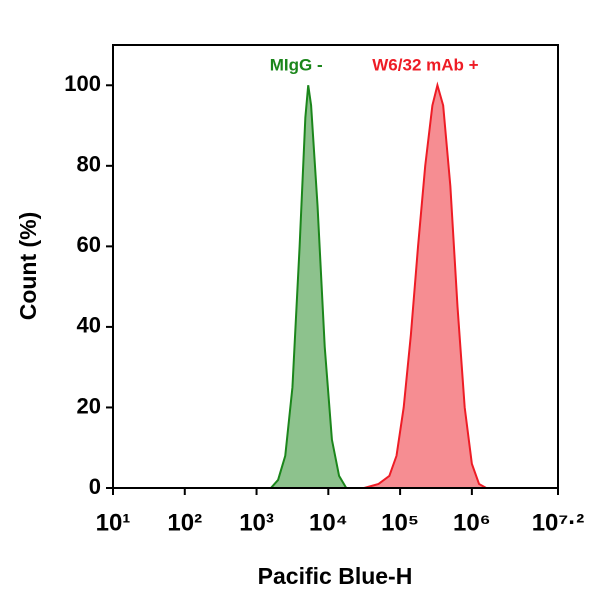  I want to click on y-tick-label: 40, so click(89, 325).